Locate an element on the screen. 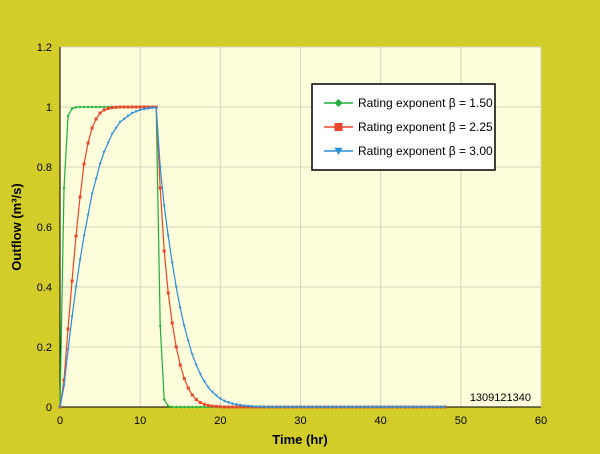 The height and width of the screenshot is (454, 600). y-tick-label: 0.8 is located at coordinates (44, 168).